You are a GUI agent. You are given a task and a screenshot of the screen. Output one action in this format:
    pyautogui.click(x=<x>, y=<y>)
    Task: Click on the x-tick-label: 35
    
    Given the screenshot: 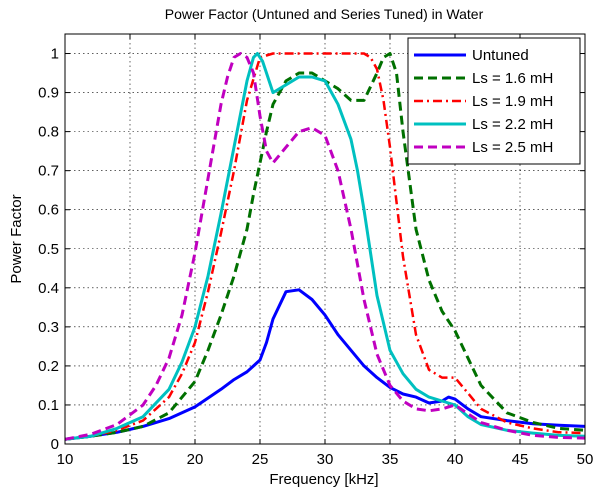 What is the action you would take?
    pyautogui.click(x=390, y=459)
    